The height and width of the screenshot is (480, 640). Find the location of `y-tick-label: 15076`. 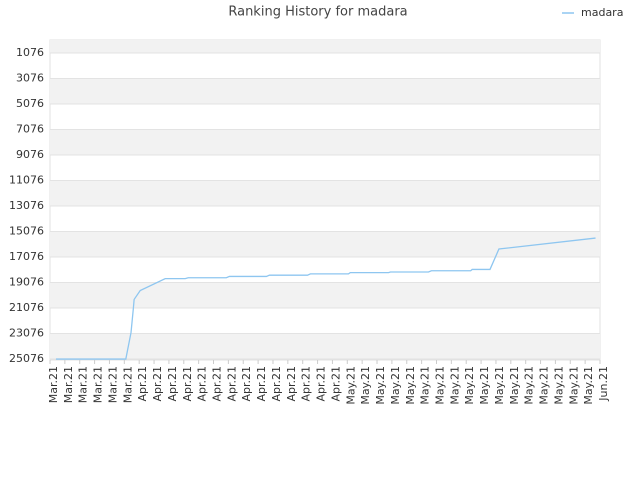

y-tick-label: 15076 is located at coordinates (26, 231).